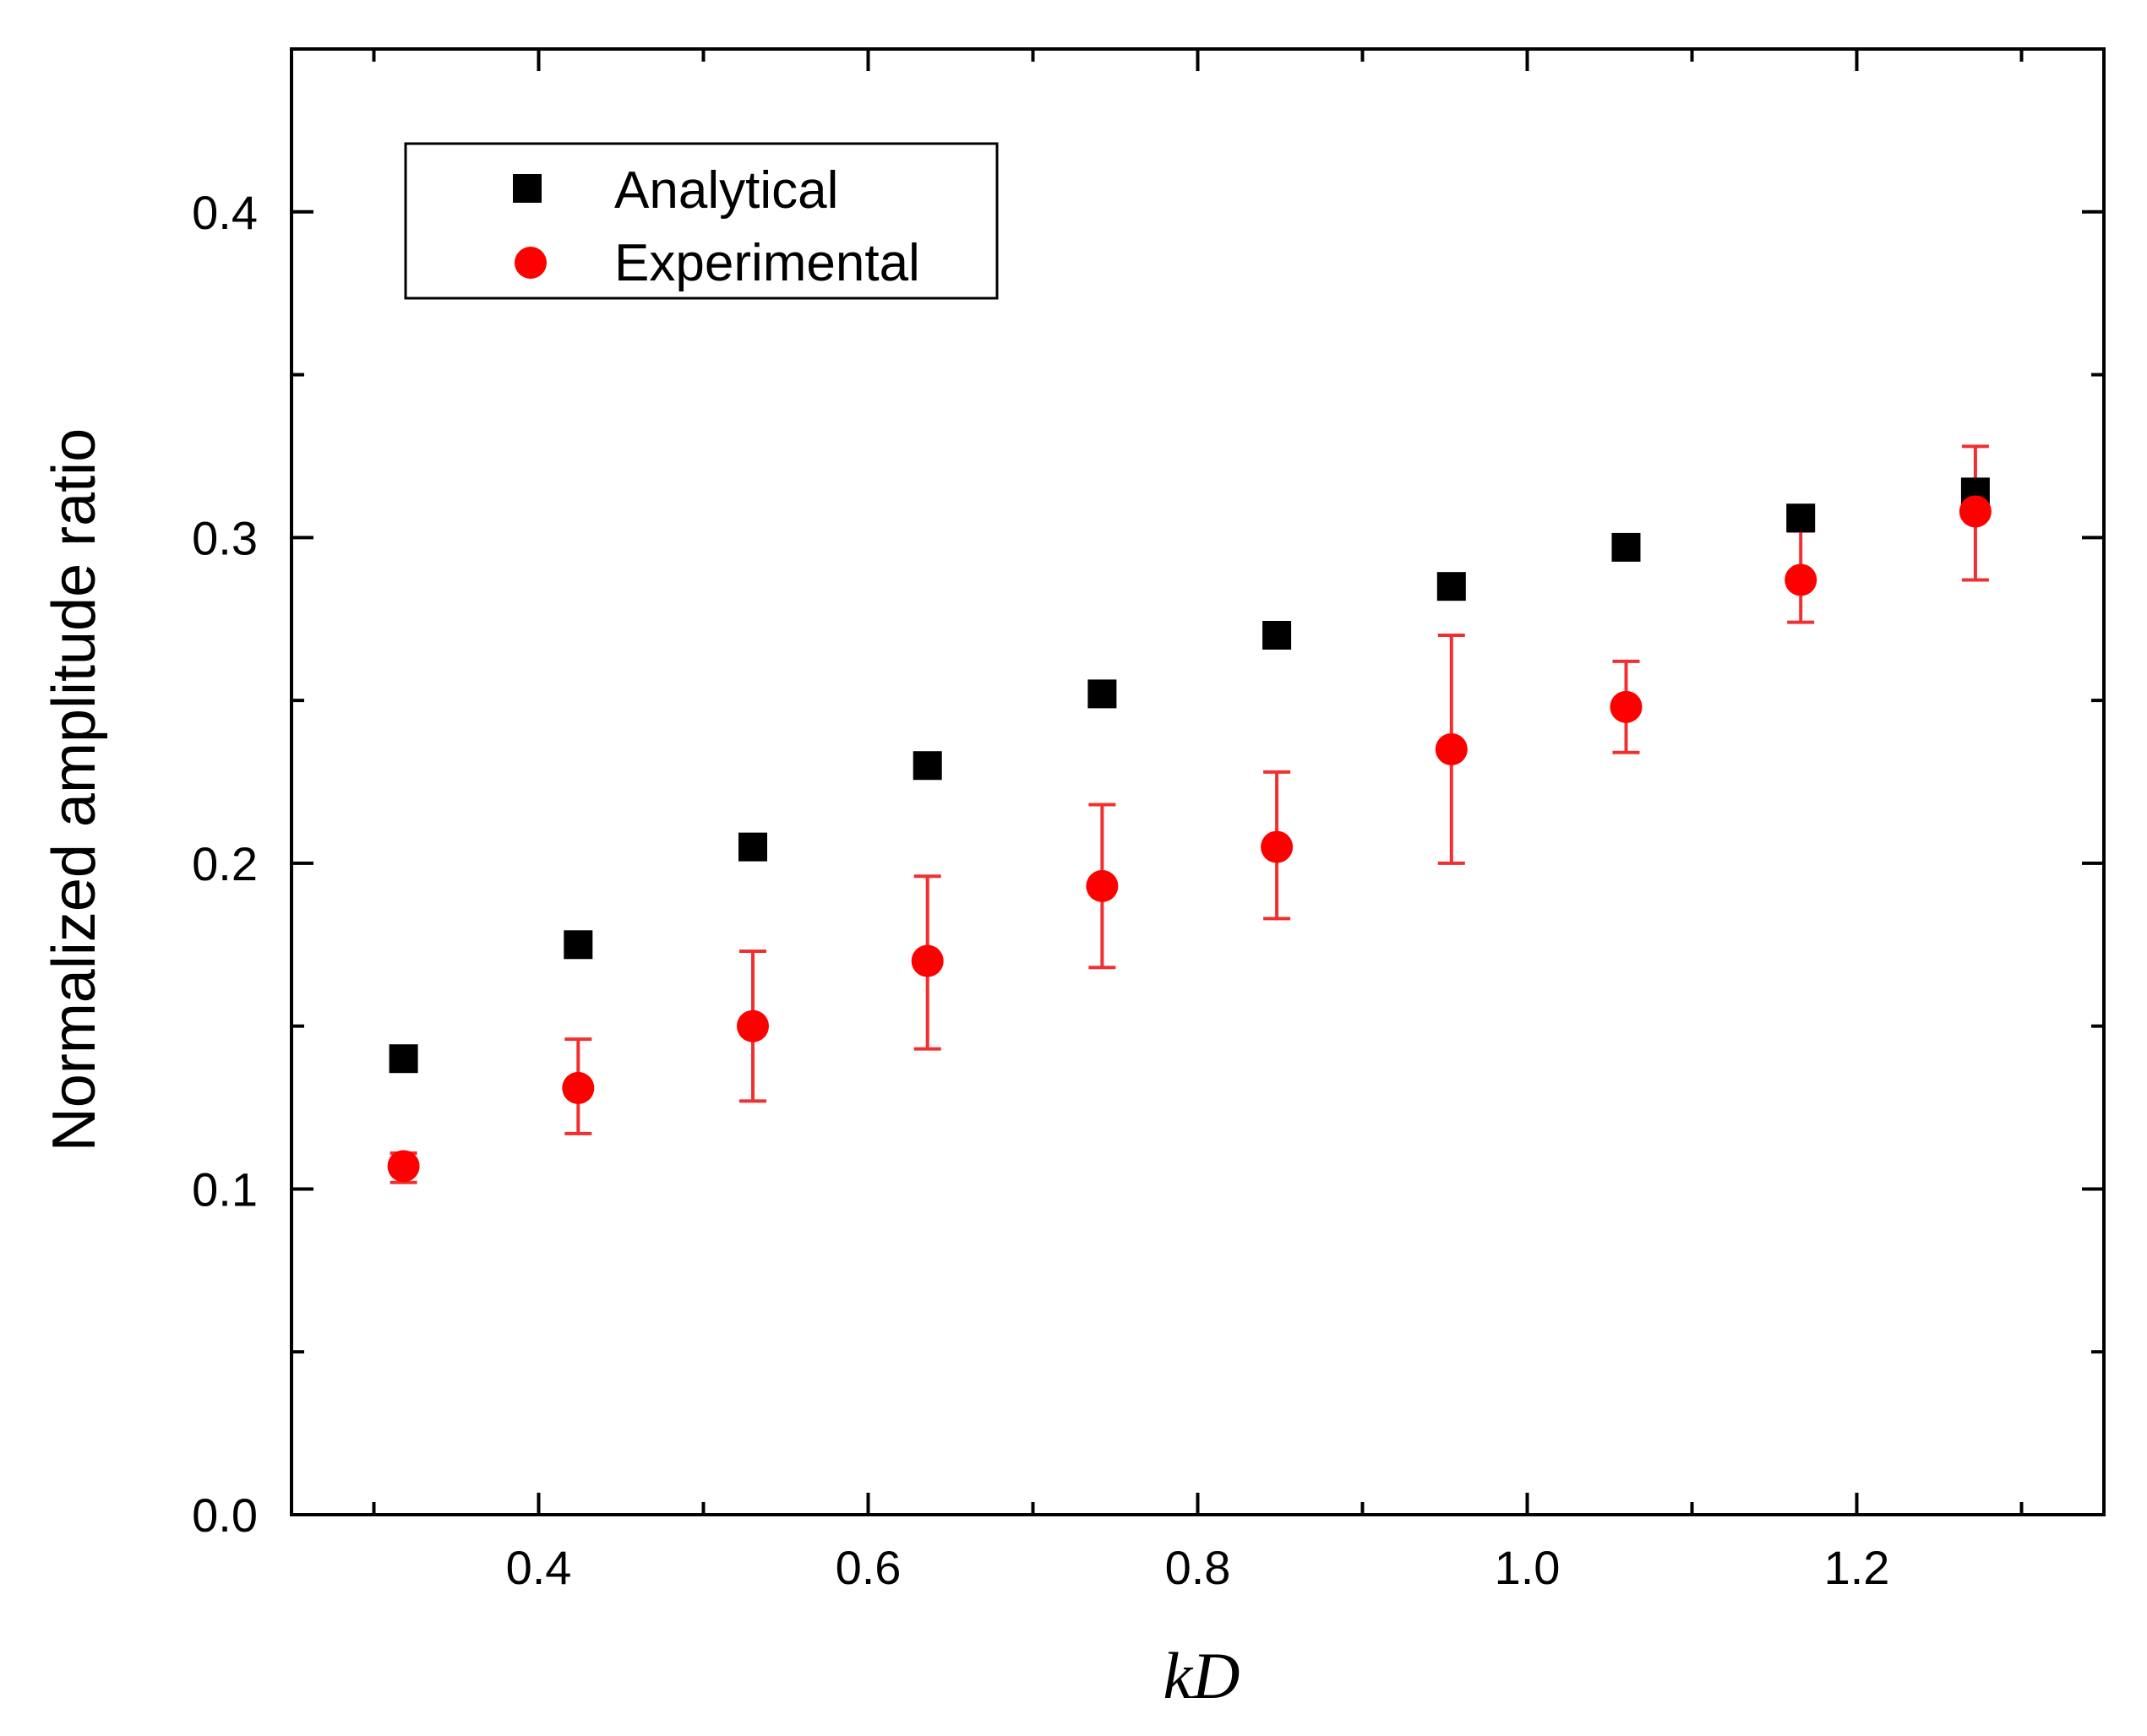 Image resolution: width=2147 pixels, height=1736 pixels. I want to click on y-tick-label: 0.1, so click(225, 1189).